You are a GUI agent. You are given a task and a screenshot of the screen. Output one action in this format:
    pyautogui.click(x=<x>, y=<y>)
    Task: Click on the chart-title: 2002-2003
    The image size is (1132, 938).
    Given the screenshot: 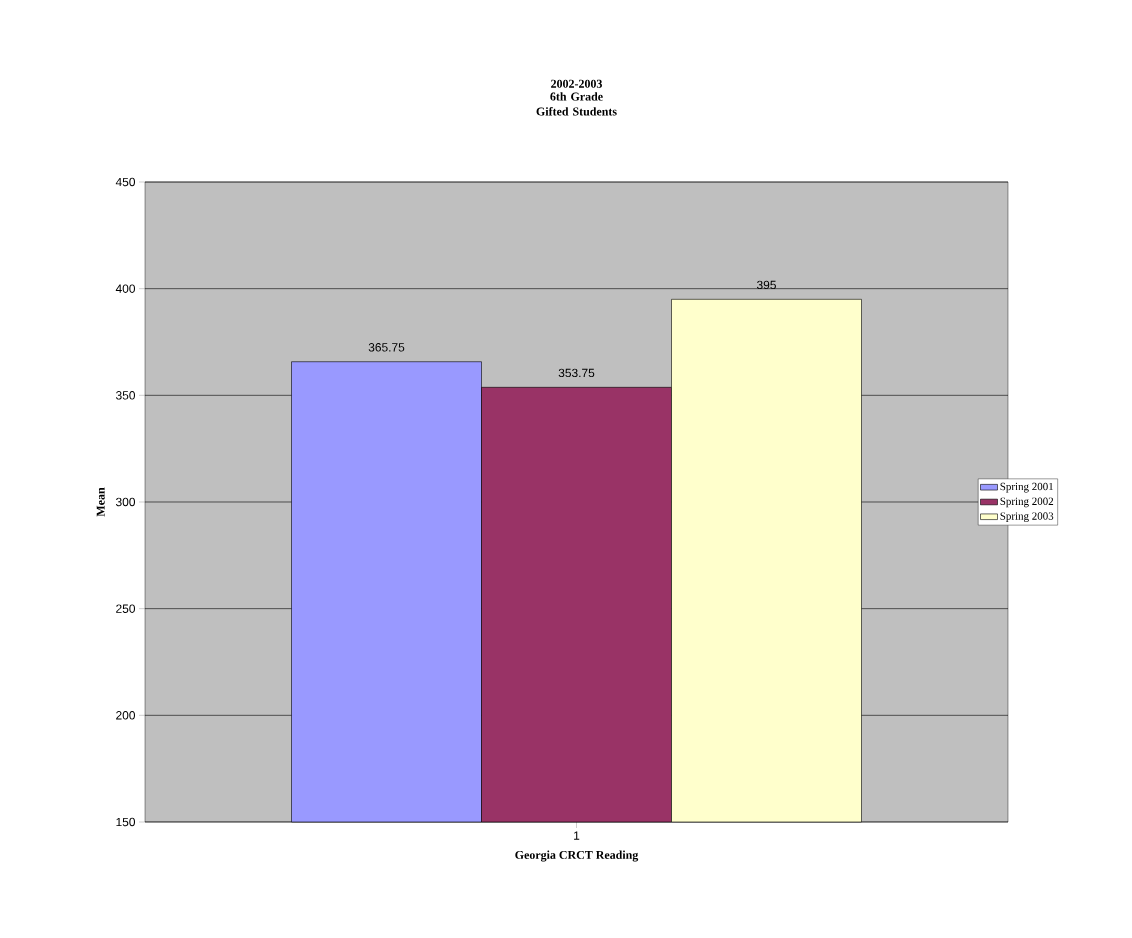 What is the action you would take?
    pyautogui.click(x=576, y=83)
    